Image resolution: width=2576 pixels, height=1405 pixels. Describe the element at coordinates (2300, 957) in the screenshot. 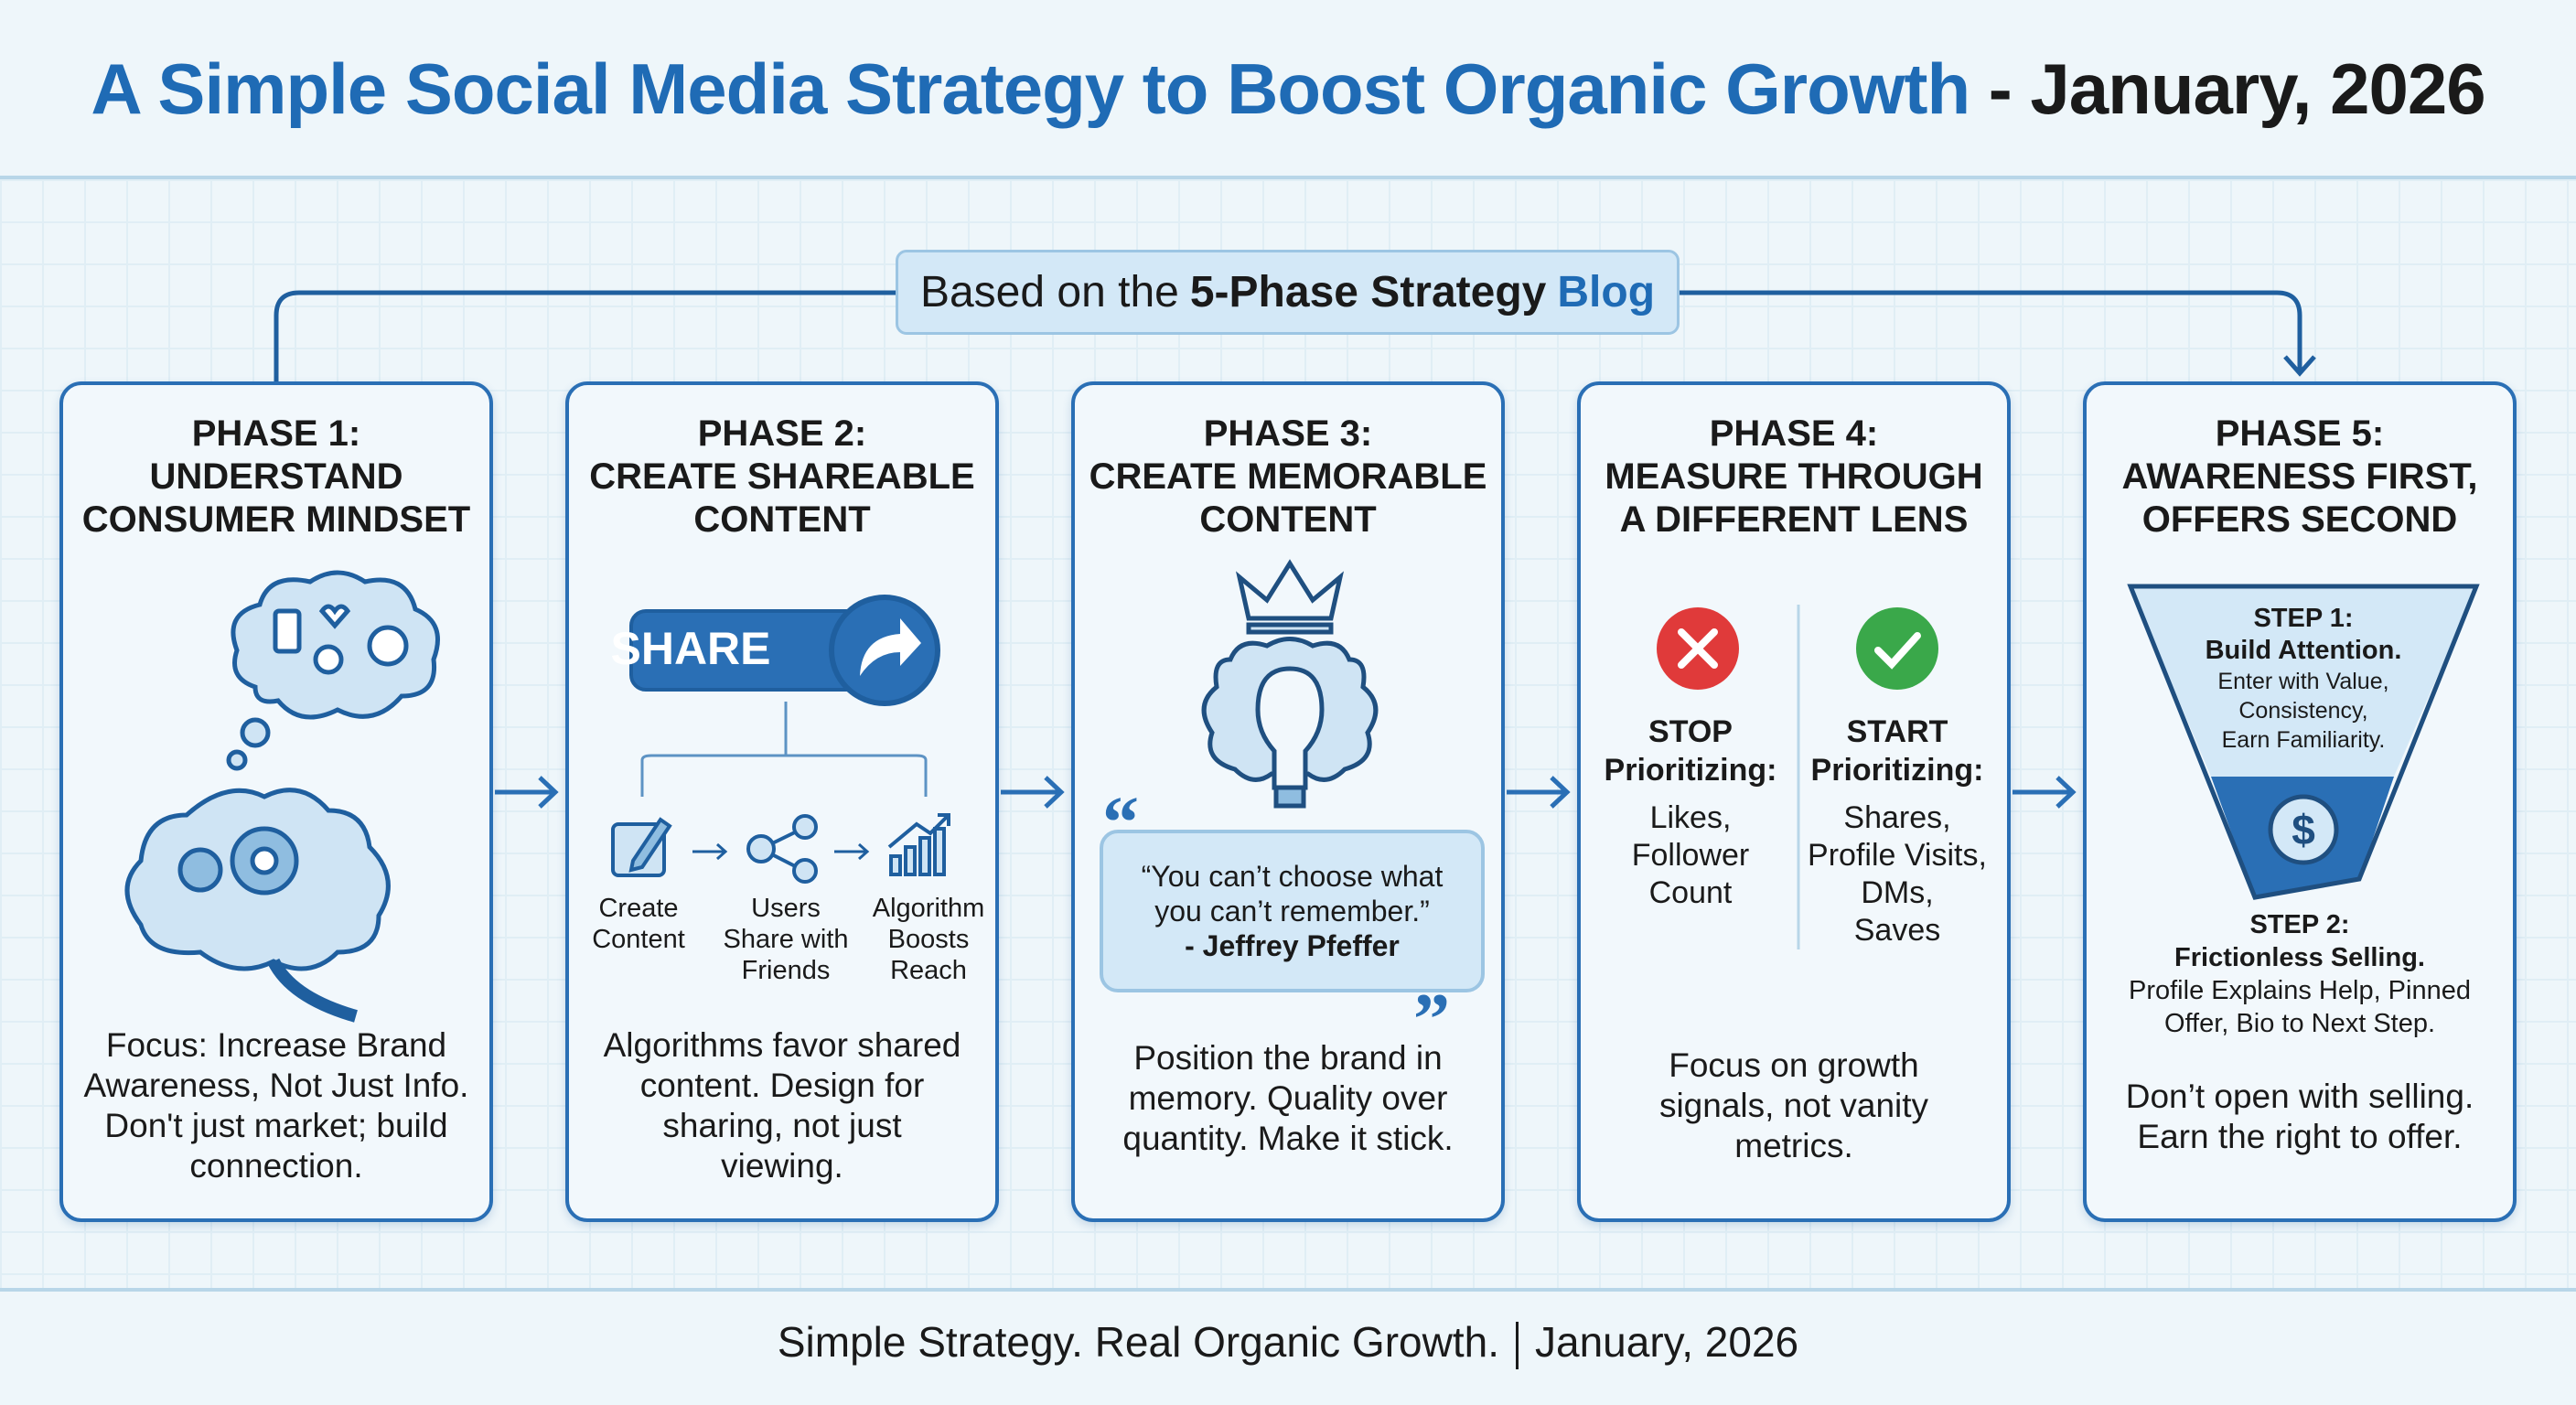

I see `text-line: Frictionless Selling.` at that location.